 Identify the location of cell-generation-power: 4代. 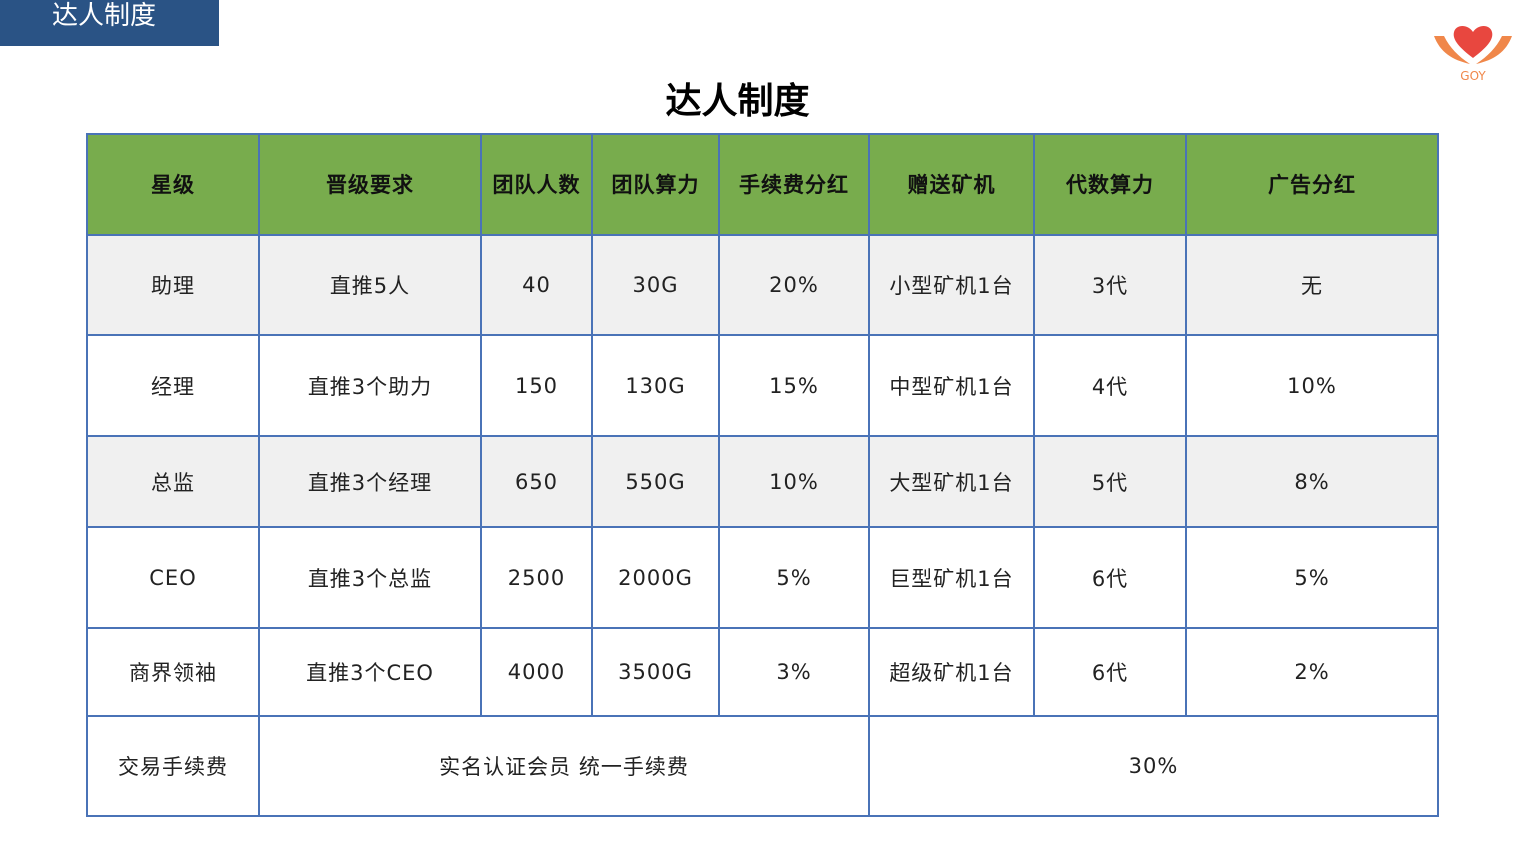
(1110, 385).